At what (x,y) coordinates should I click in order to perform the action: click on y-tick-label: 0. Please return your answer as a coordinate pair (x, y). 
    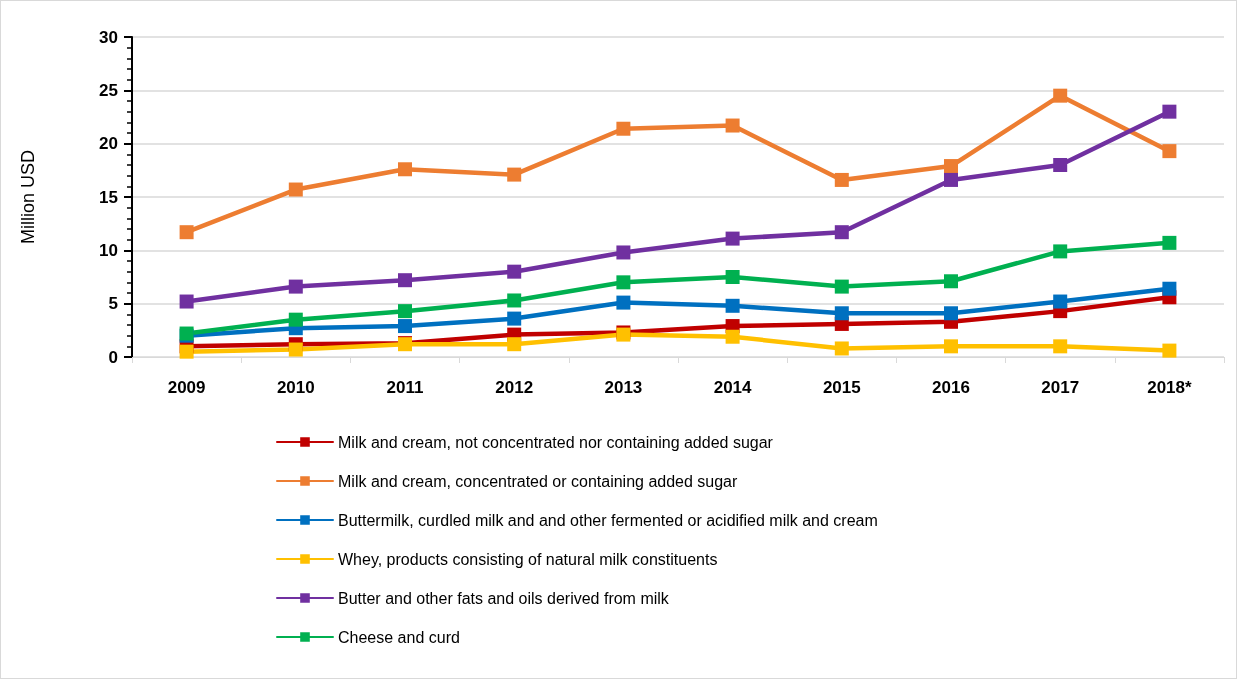
    Looking at the image, I should click on (113, 357).